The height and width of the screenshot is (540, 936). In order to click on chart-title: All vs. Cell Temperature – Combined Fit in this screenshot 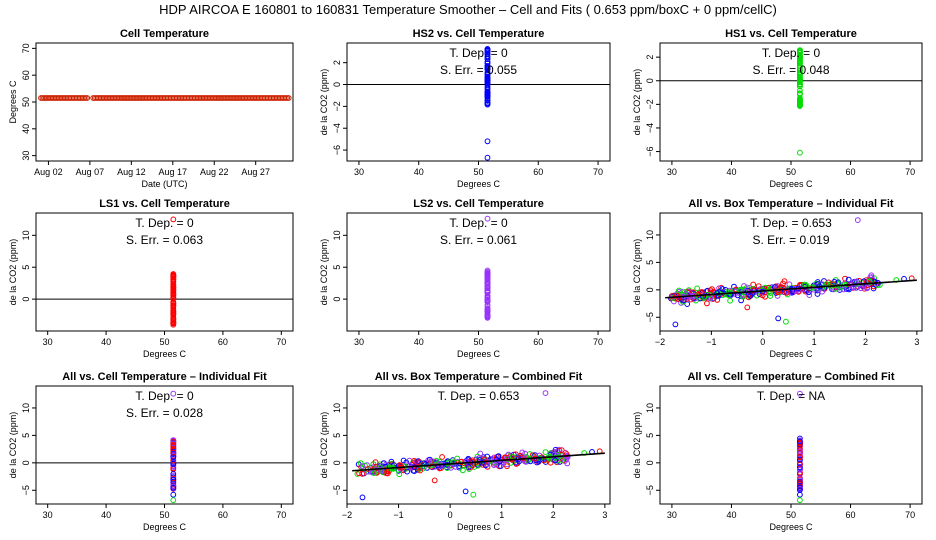, I will do `click(790, 377)`.